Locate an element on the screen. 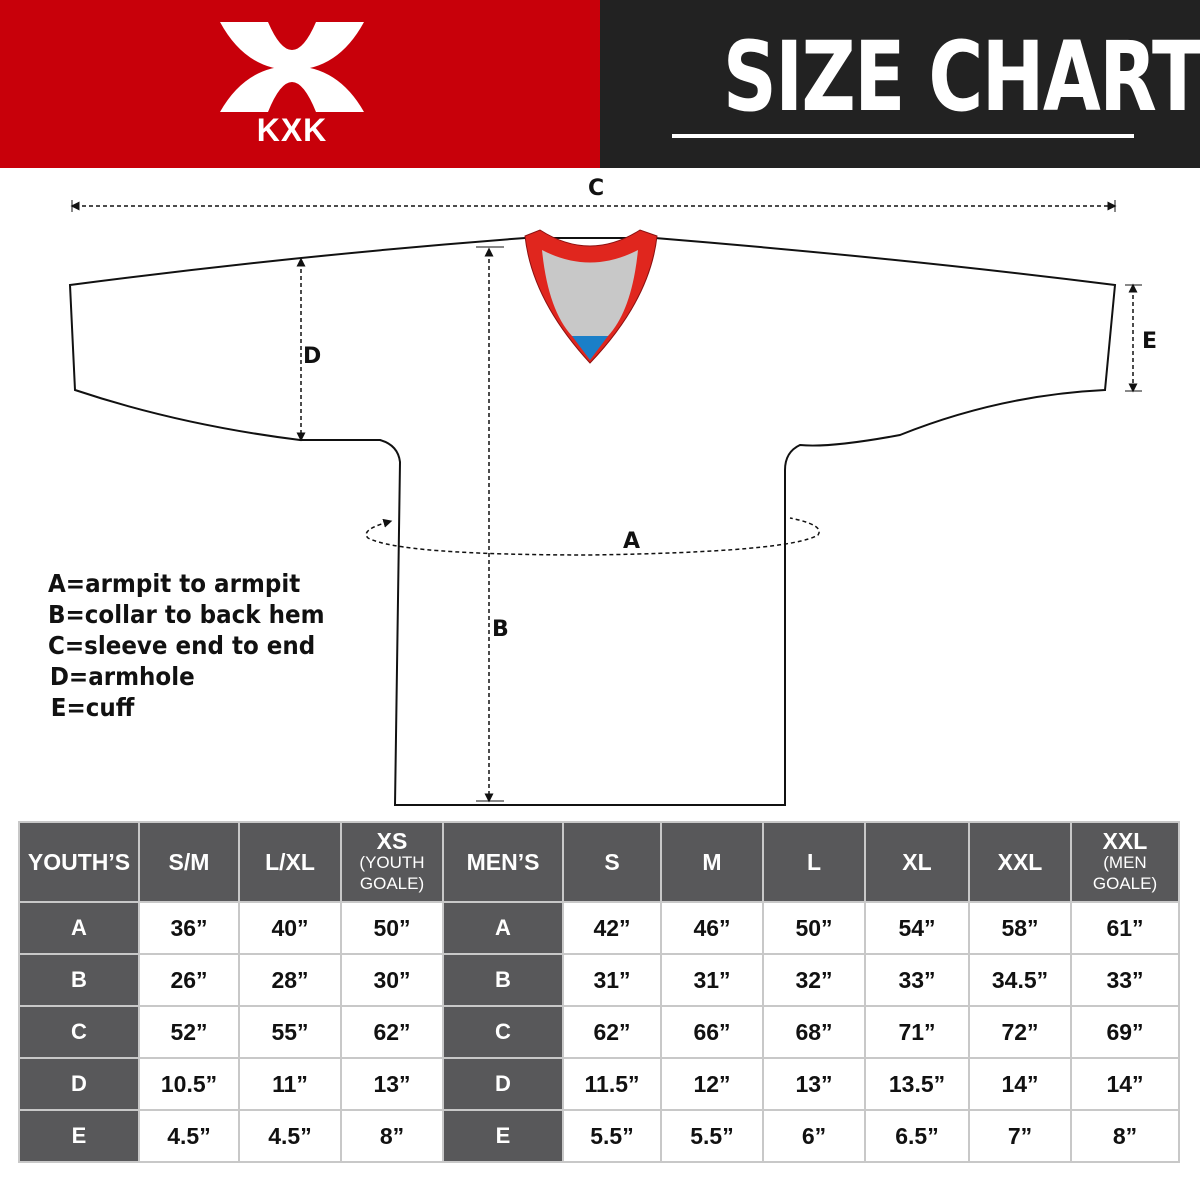 The width and height of the screenshot is (1200, 1200). table-row: D 10.5” 11” 13” D 11.5” 12” 13” 13.5” 14” 14” is located at coordinates (599, 1084).